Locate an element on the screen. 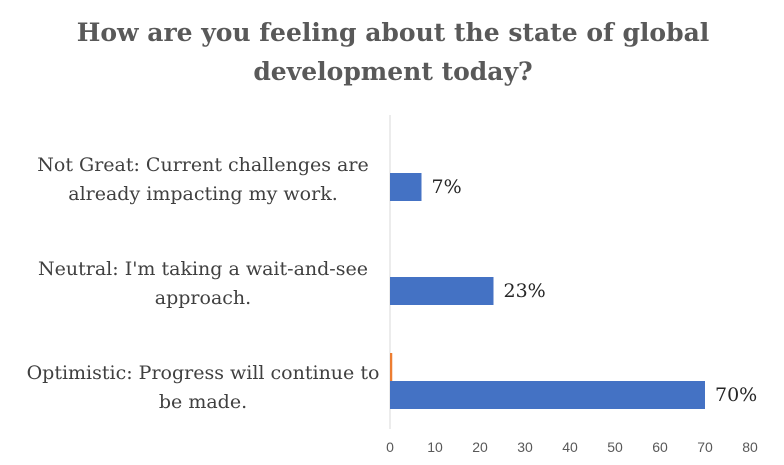 Image resolution: width=784 pixels, height=465 pixels. category-label-1-line-1: Not Great: Current challenges are is located at coordinates (202, 165).